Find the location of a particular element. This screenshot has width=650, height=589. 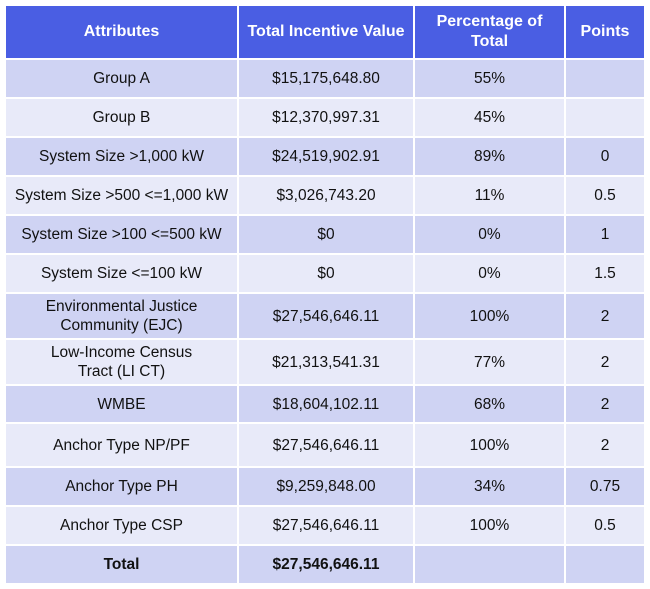

cell-attribute: Anchor Type CSP is located at coordinates (121, 525).